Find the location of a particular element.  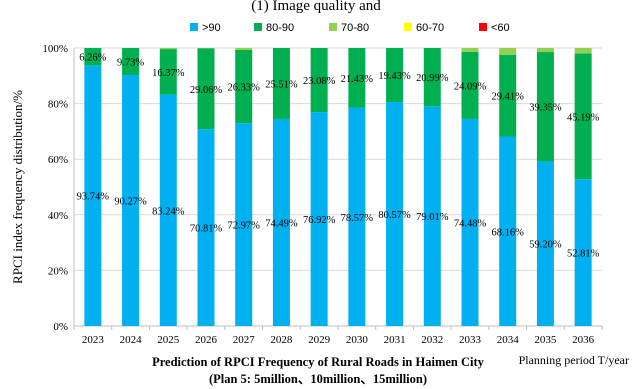

x-tick-label: 2031 is located at coordinates (395, 340).